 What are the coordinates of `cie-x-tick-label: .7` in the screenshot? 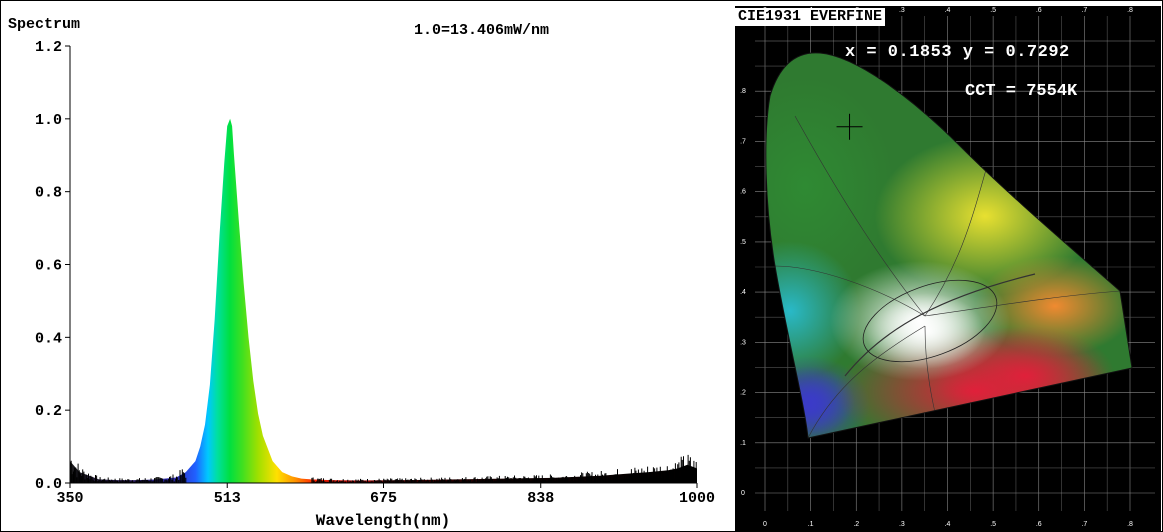 It's located at (1084, 524).